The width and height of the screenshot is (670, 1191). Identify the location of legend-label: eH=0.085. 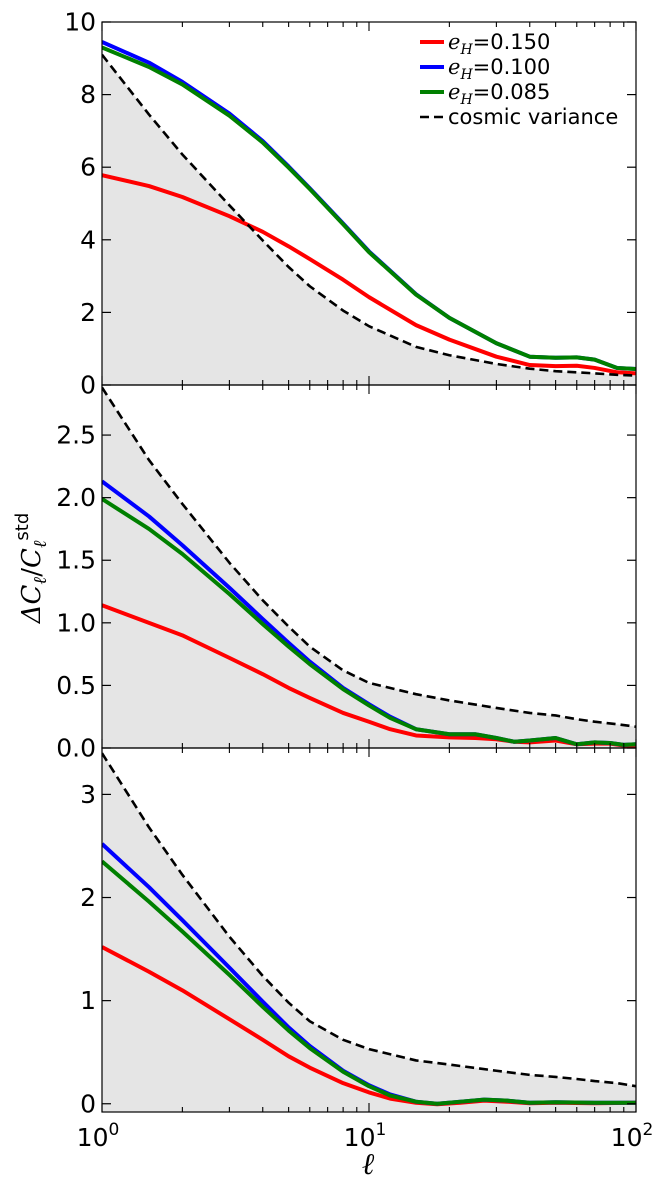
(499, 94).